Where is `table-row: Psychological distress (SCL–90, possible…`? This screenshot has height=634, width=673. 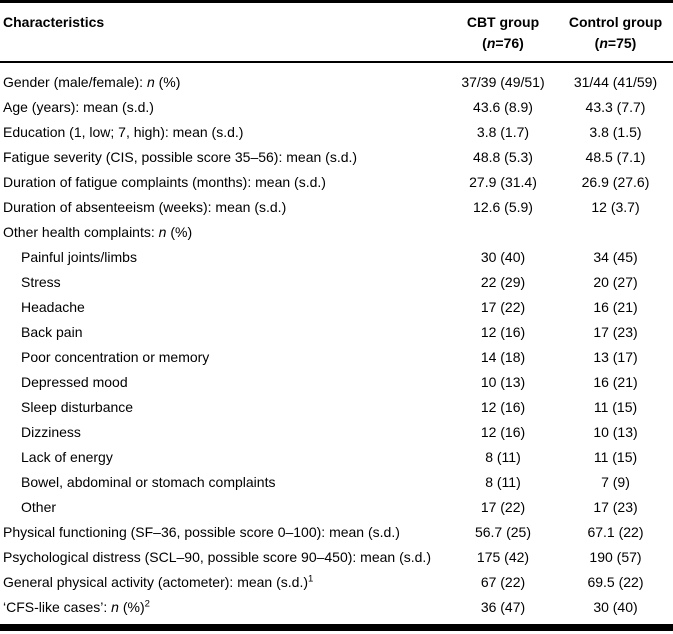 table-row: Psychological distress (SCL–90, possible… is located at coordinates (336, 557).